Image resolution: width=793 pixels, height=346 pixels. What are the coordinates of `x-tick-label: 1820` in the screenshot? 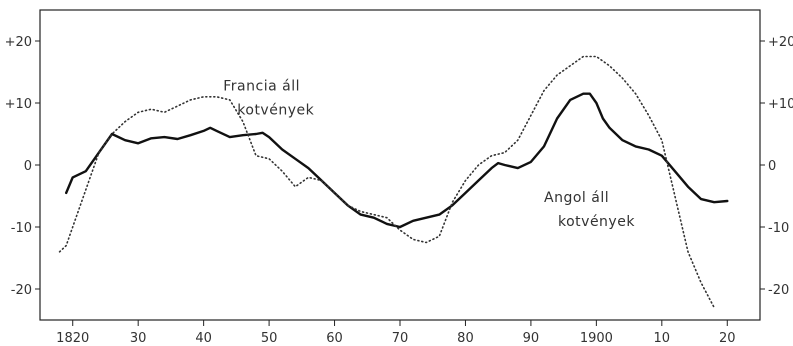 It's located at (72, 338).